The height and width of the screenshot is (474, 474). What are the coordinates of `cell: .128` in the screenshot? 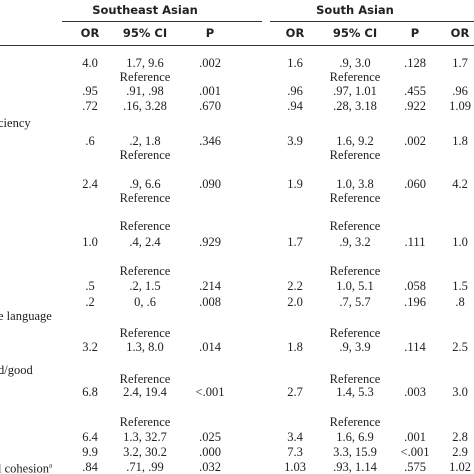 It's located at (415, 63).